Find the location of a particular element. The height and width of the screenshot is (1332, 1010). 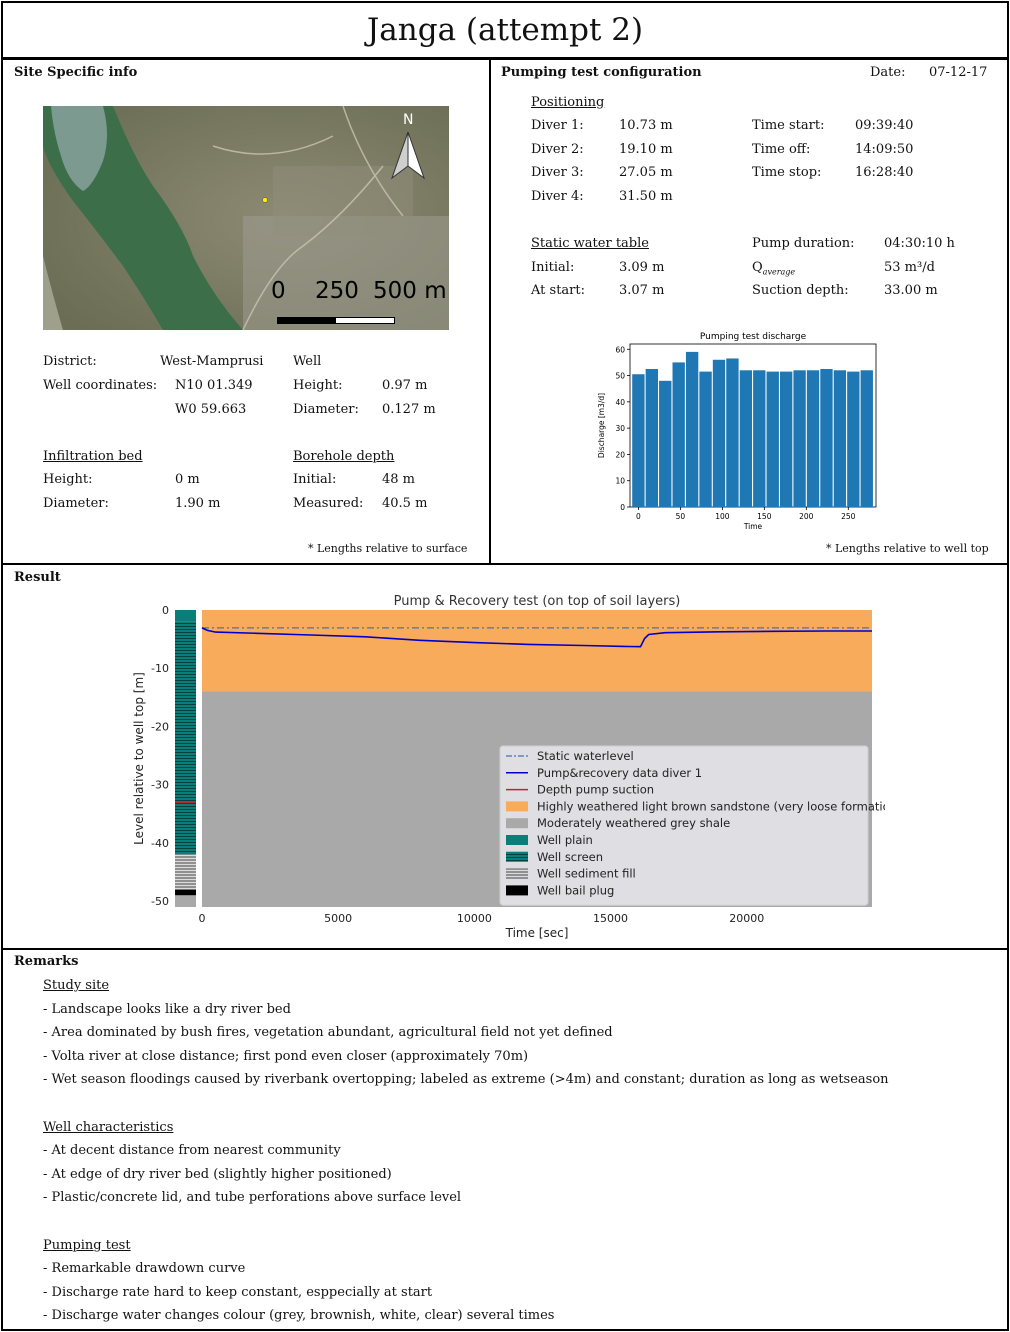

duration-label: Pump duration: is located at coordinates (803, 243).